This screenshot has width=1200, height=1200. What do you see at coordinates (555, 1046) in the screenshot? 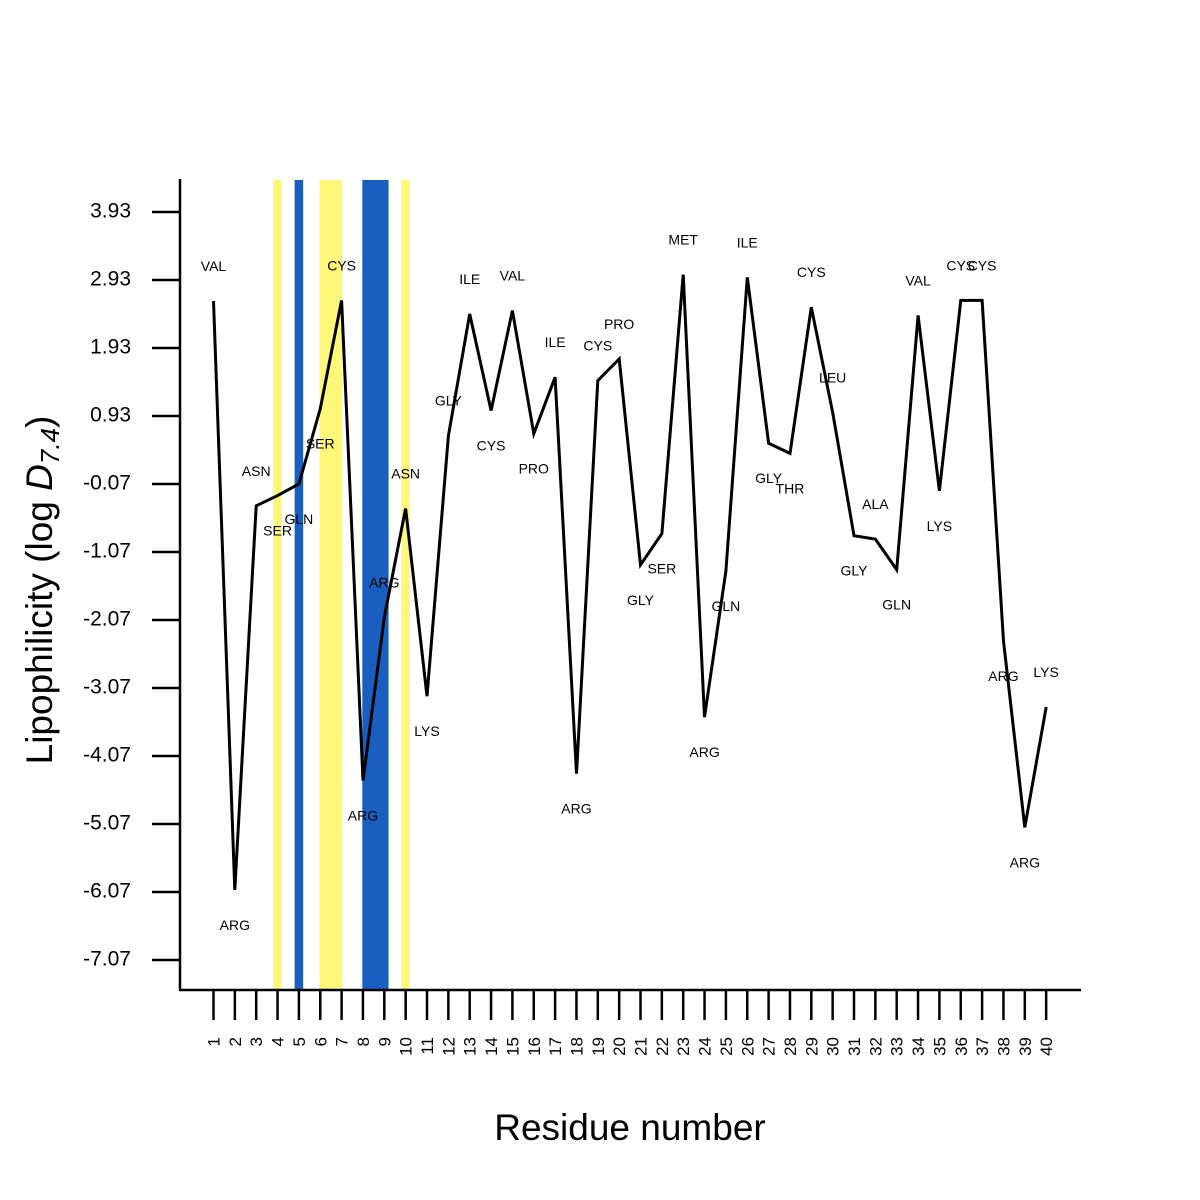
I see `x-tick-label: 17` at bounding box center [555, 1046].